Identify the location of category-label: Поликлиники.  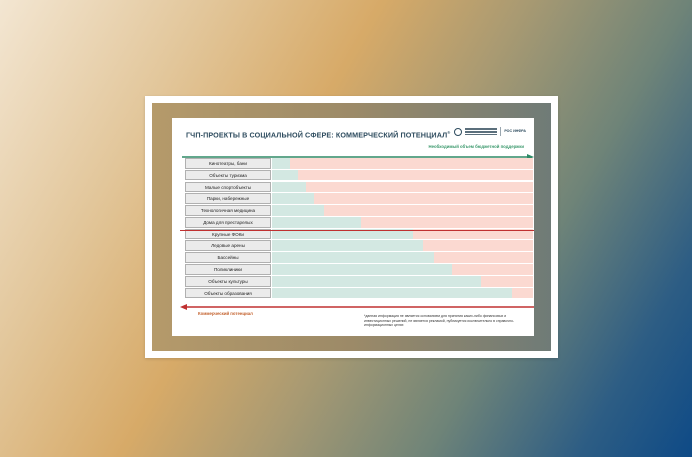
(228, 269).